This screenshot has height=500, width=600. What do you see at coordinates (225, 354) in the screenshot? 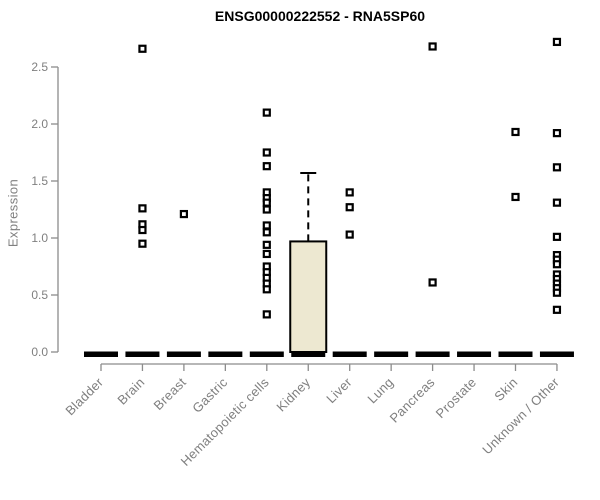
I see `median-bar-gastric` at bounding box center [225, 354].